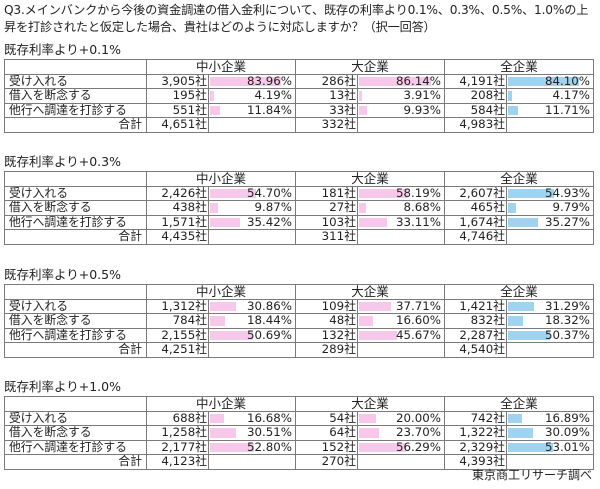  Describe the element at coordinates (401, 306) in the screenshot. I see `percentage-cell: 37.71%` at that location.